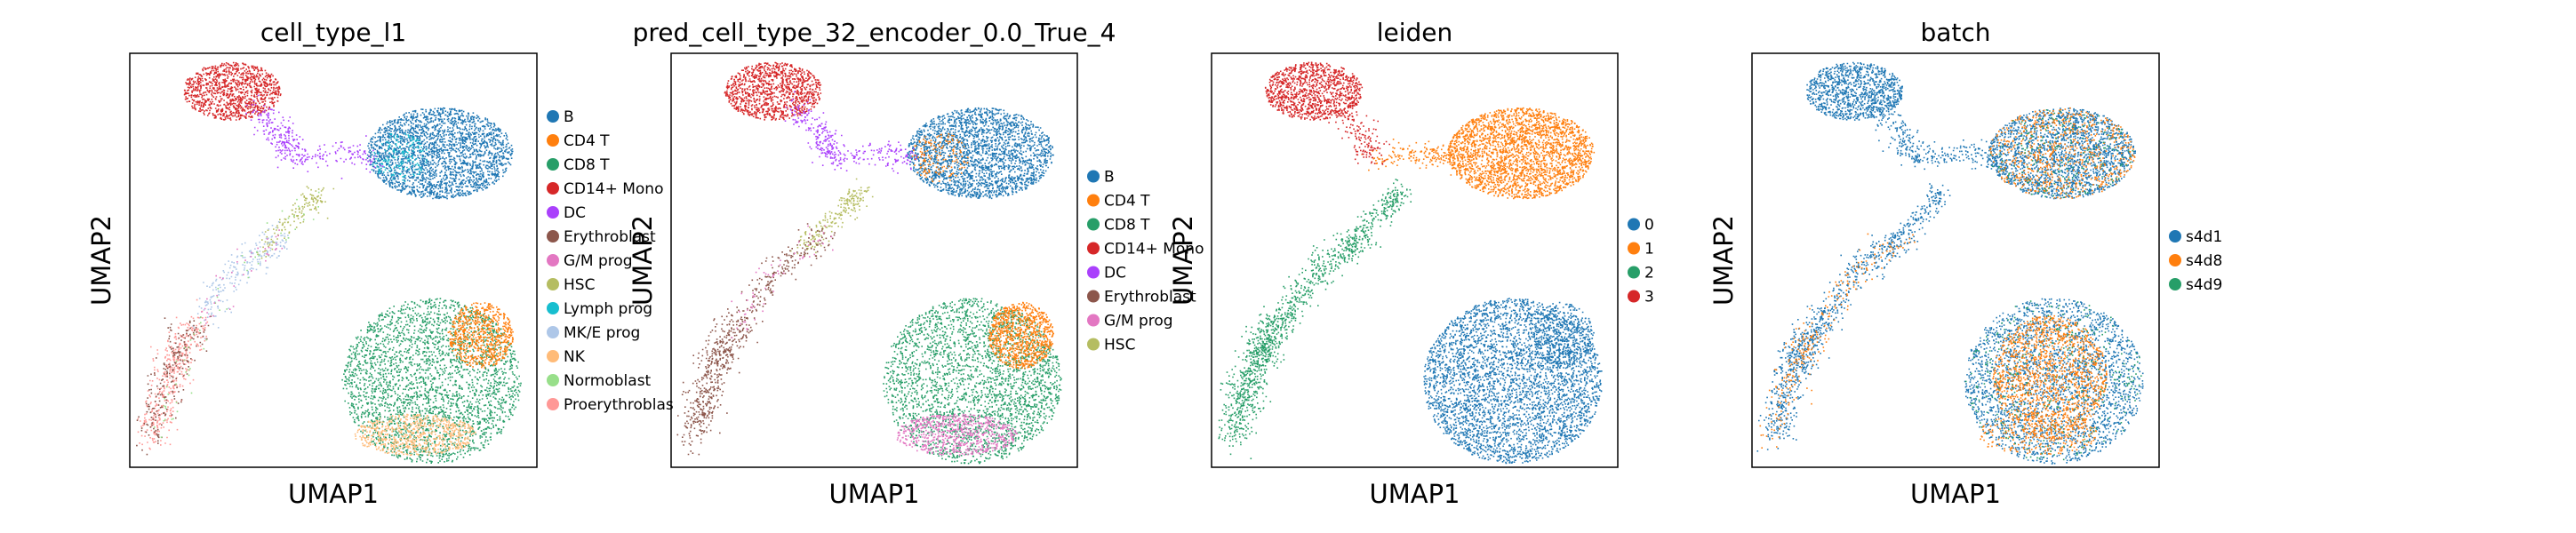  I want to click on legend-label: 3, so click(1649, 297).